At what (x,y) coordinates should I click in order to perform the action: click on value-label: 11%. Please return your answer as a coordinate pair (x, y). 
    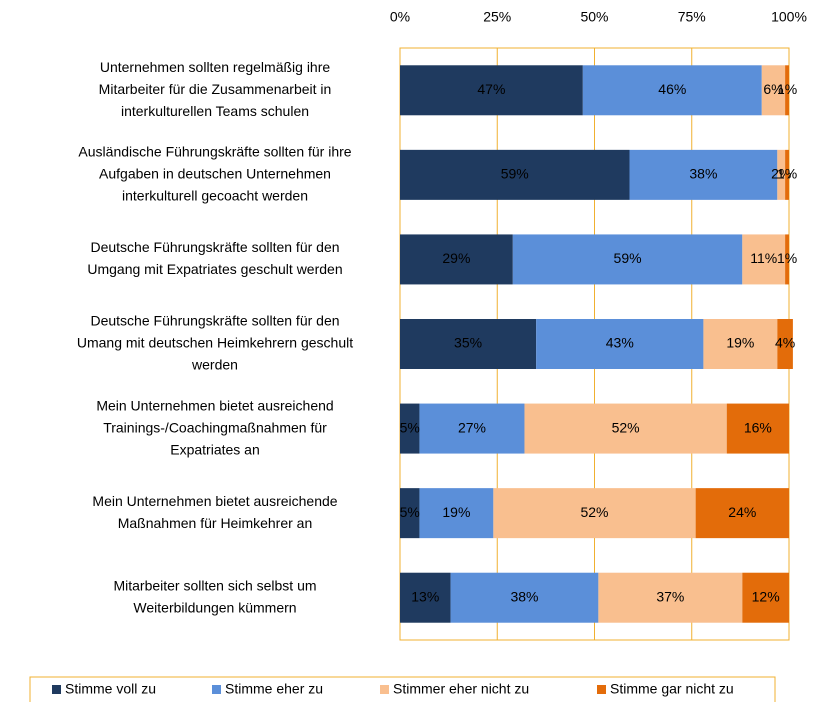
    Looking at the image, I should click on (763, 258).